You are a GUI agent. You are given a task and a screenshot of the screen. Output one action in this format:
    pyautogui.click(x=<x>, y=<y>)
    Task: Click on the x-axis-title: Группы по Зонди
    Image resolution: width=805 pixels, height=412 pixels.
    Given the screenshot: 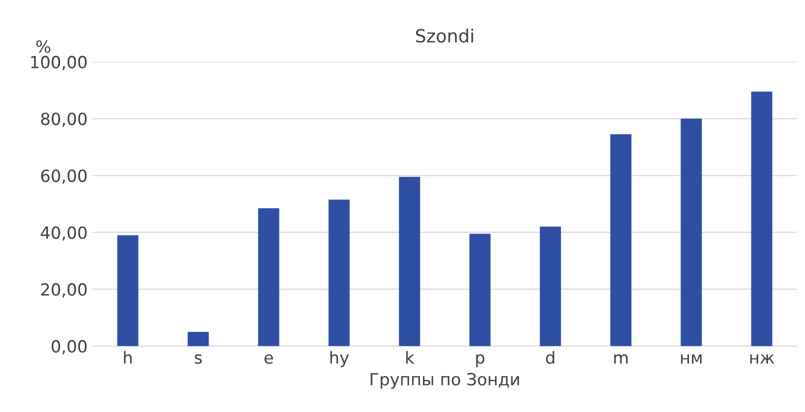 What is the action you would take?
    pyautogui.click(x=444, y=380)
    